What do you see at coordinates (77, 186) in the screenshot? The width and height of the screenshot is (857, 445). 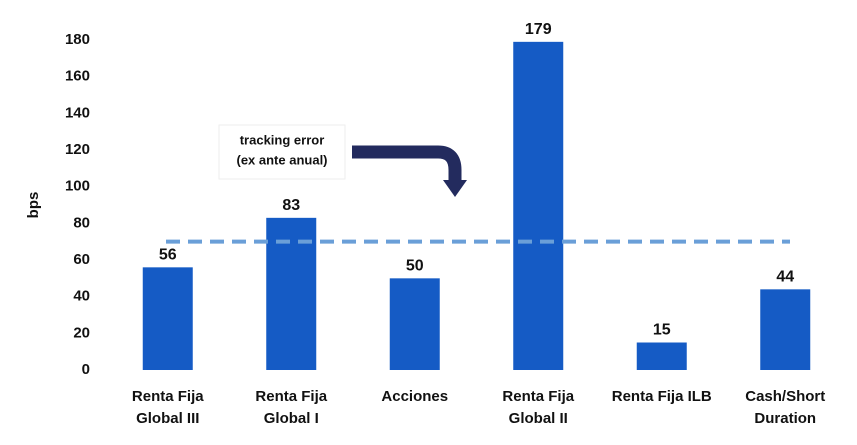 I see `y-tick-label: 100` at bounding box center [77, 186].